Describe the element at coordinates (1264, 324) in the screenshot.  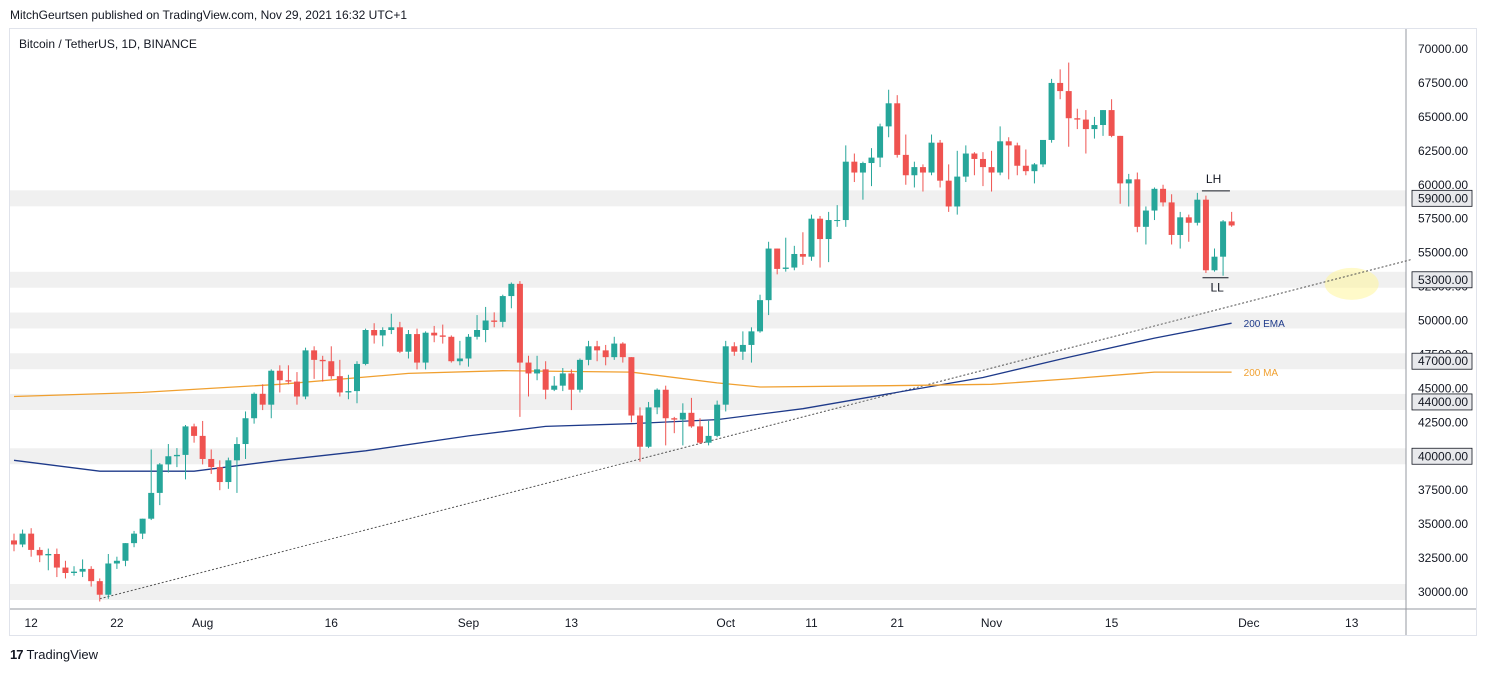
I see `indicator-label: 200 EMA` at that location.